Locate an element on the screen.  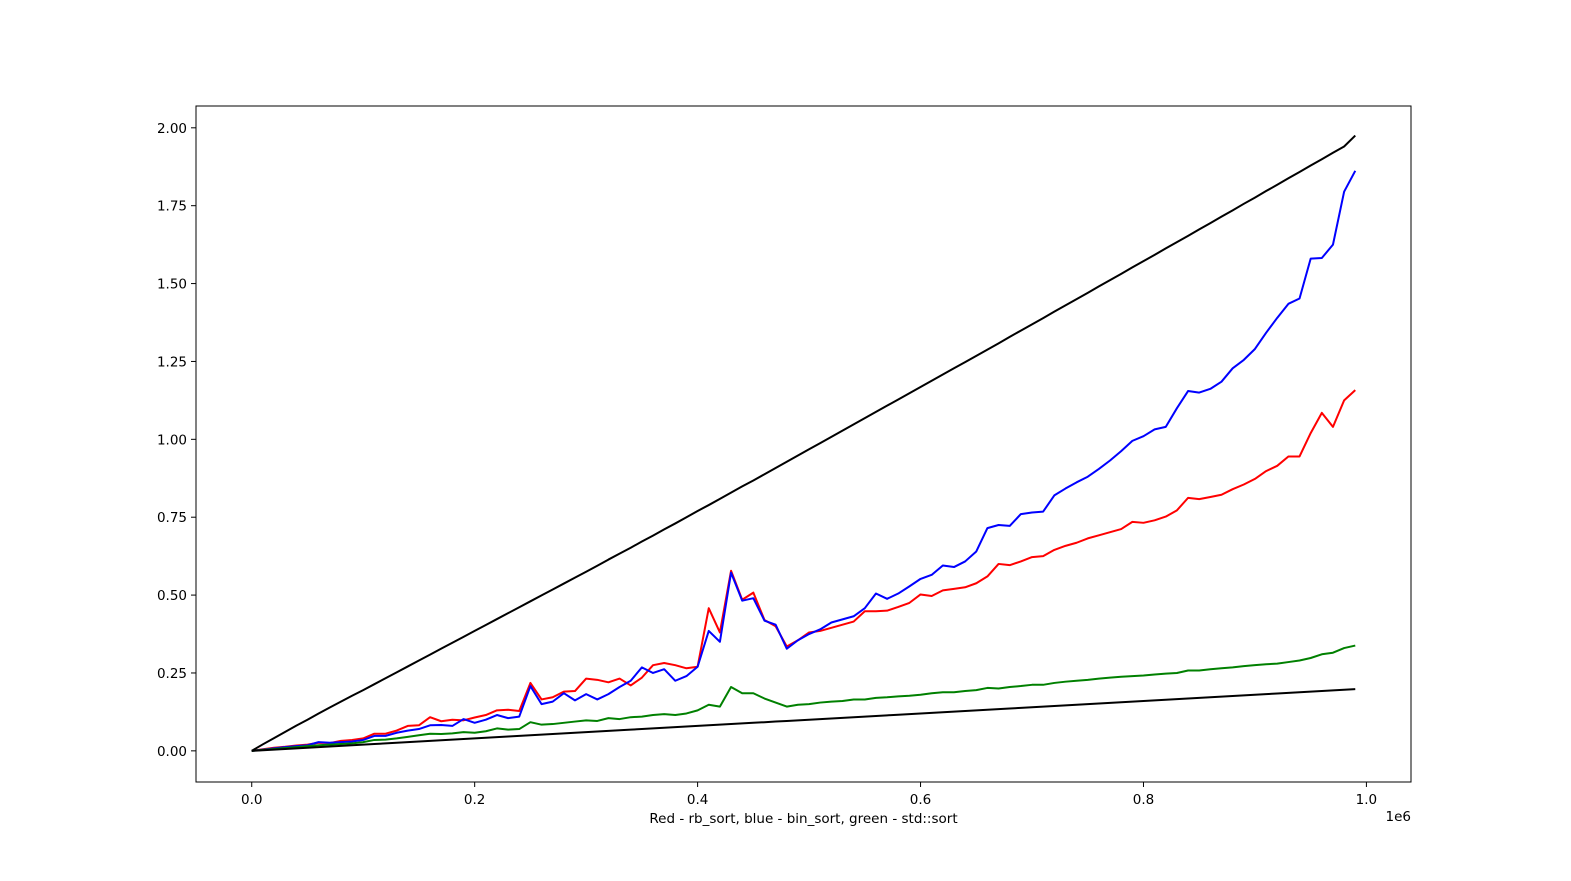
y-tick-label: 0.00 is located at coordinates (172, 752).